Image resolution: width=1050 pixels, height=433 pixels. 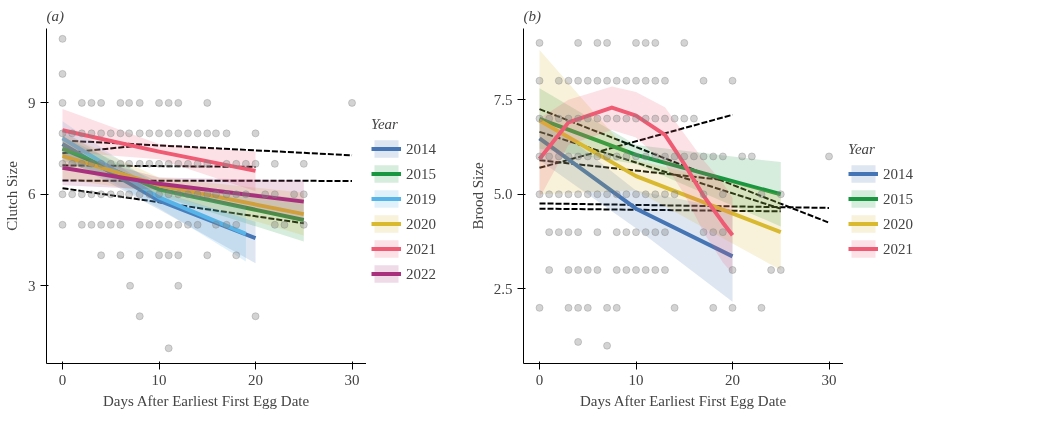 I want to click on y-tick-label: 2.5, so click(x=503, y=288).